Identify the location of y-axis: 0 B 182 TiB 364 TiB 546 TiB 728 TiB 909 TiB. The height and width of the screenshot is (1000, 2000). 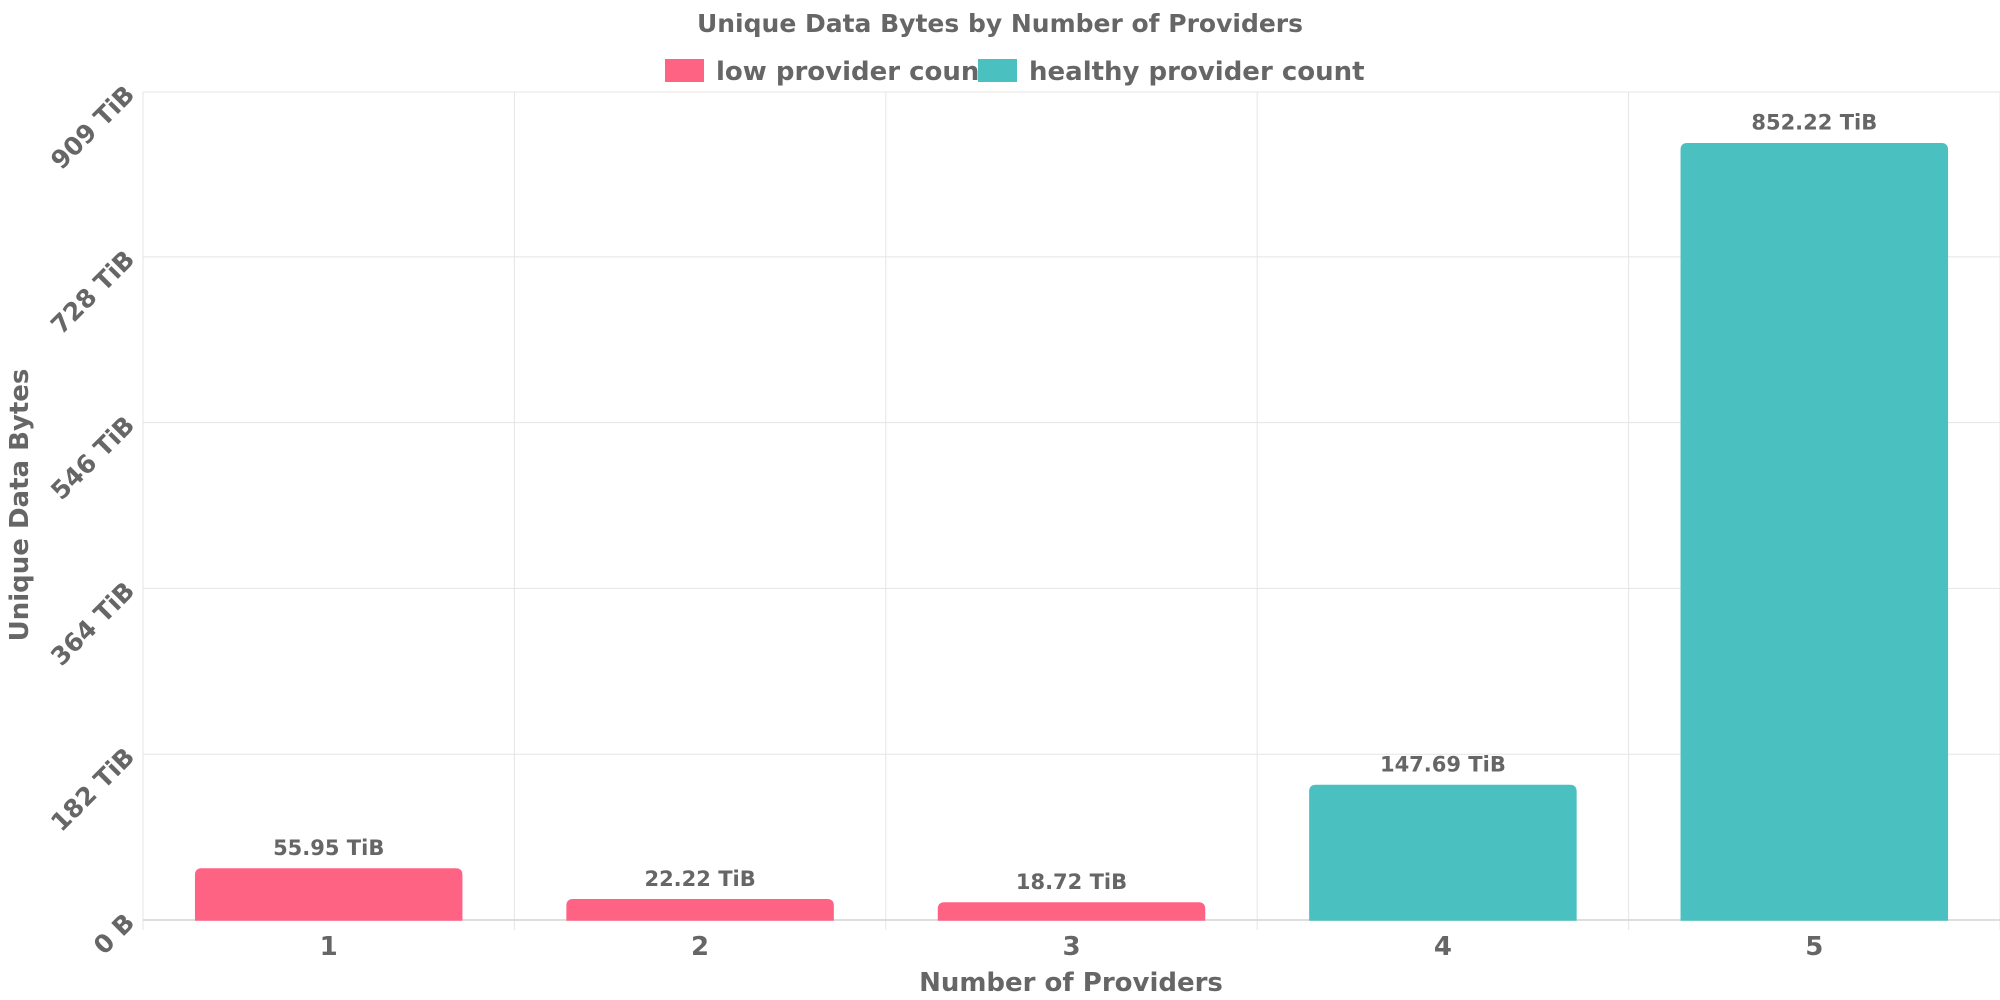
(92, 520).